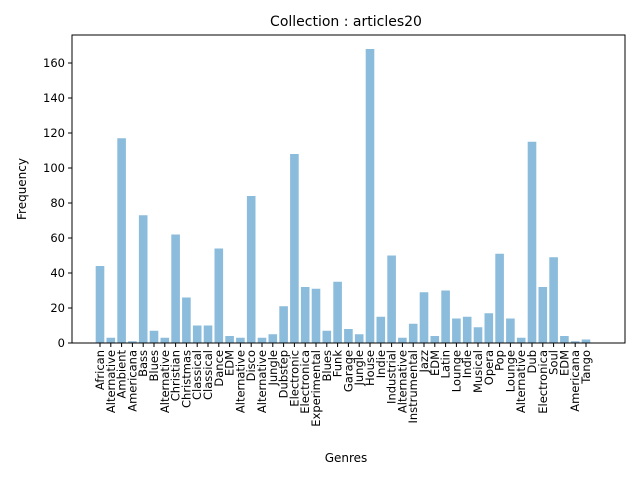 This screenshot has height=485, width=640. I want to click on x-tick-label: Ambient, so click(122, 374).